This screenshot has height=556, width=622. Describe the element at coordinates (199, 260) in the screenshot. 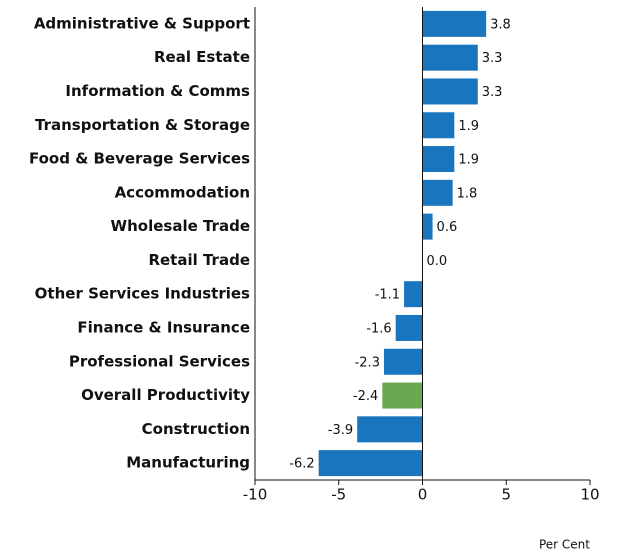

I see `y-tick-label: Retail Trade` at that location.